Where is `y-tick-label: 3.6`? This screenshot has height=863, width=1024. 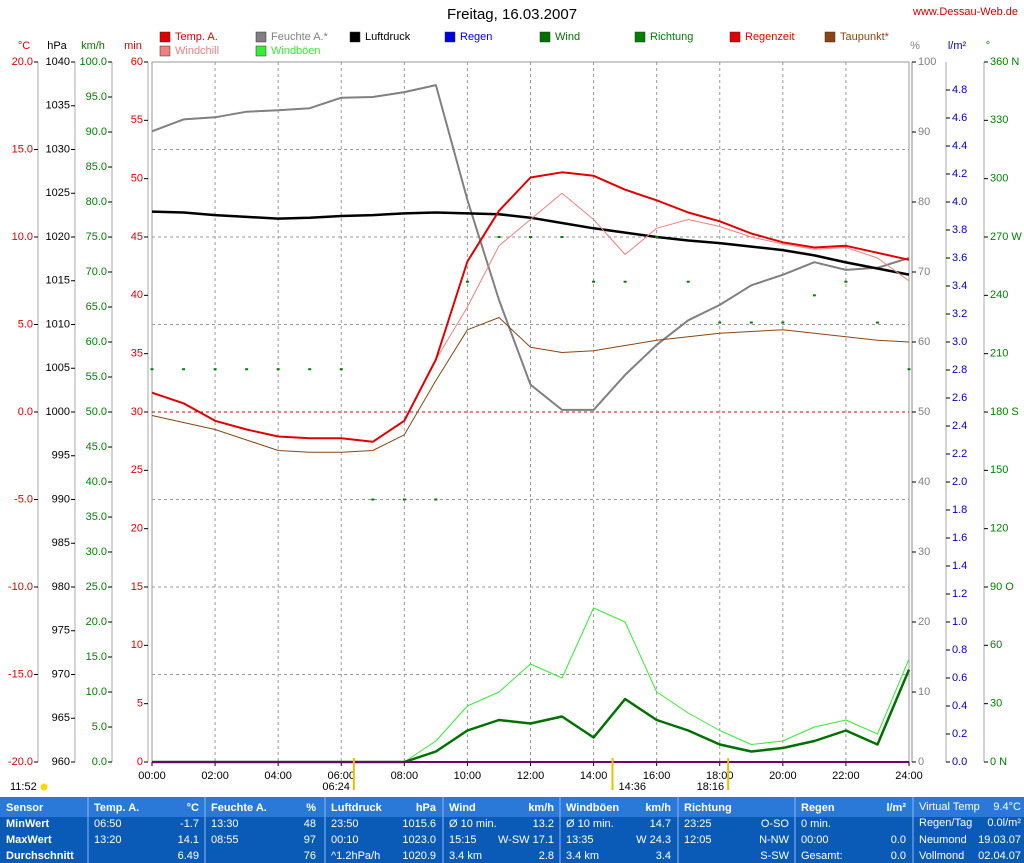
y-tick-label: 3.6 is located at coordinates (959, 258).